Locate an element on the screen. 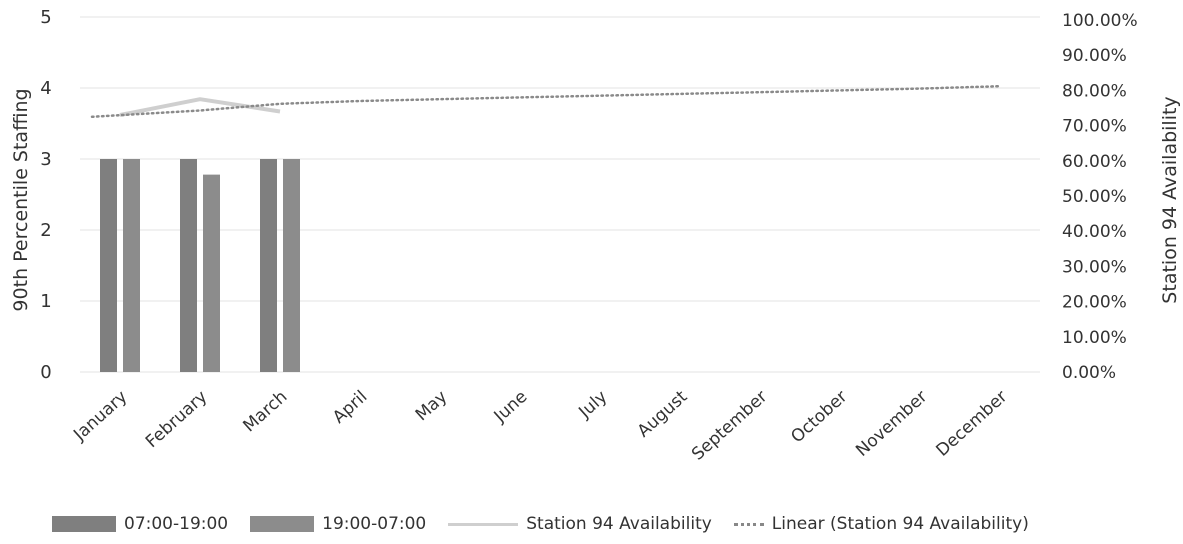 The image size is (1183, 544). x-tick-label: April is located at coordinates (350, 407).